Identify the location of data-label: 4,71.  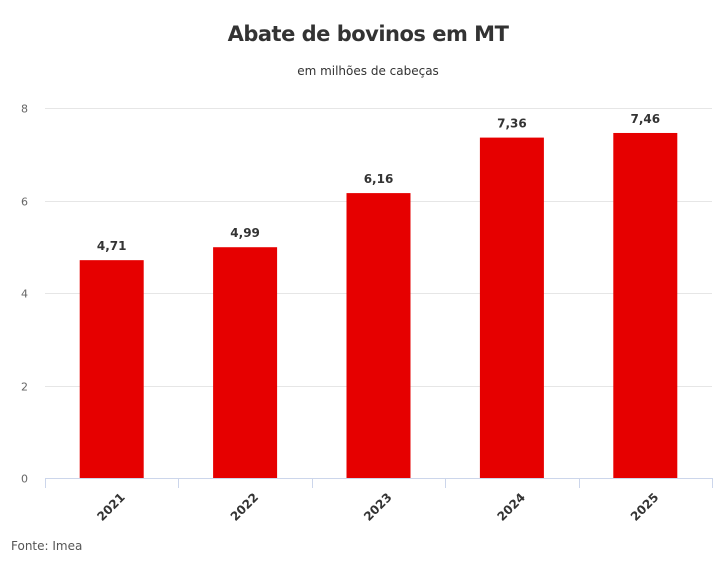
(112, 246).